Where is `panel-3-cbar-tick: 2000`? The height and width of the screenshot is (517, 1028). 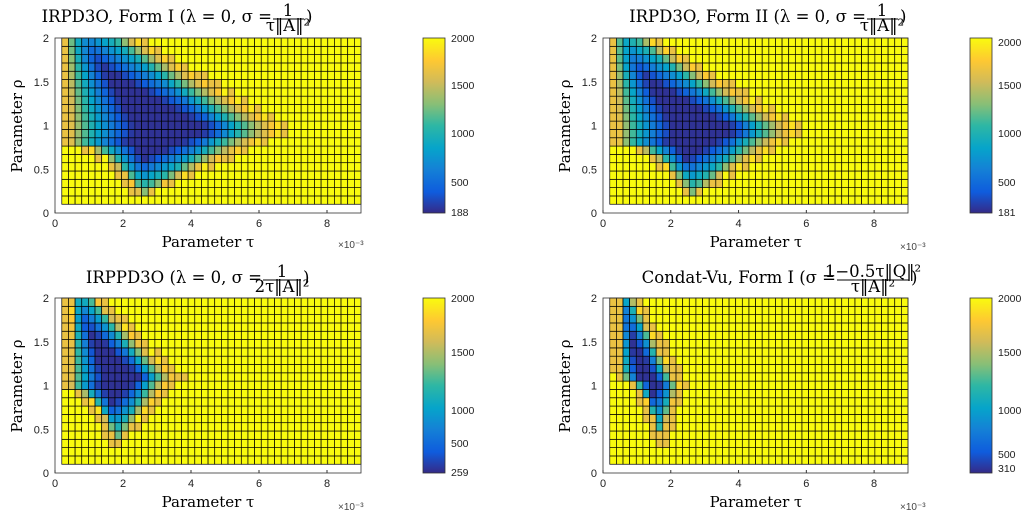
panel-3-cbar-tick: 2000 is located at coordinates (1010, 299).